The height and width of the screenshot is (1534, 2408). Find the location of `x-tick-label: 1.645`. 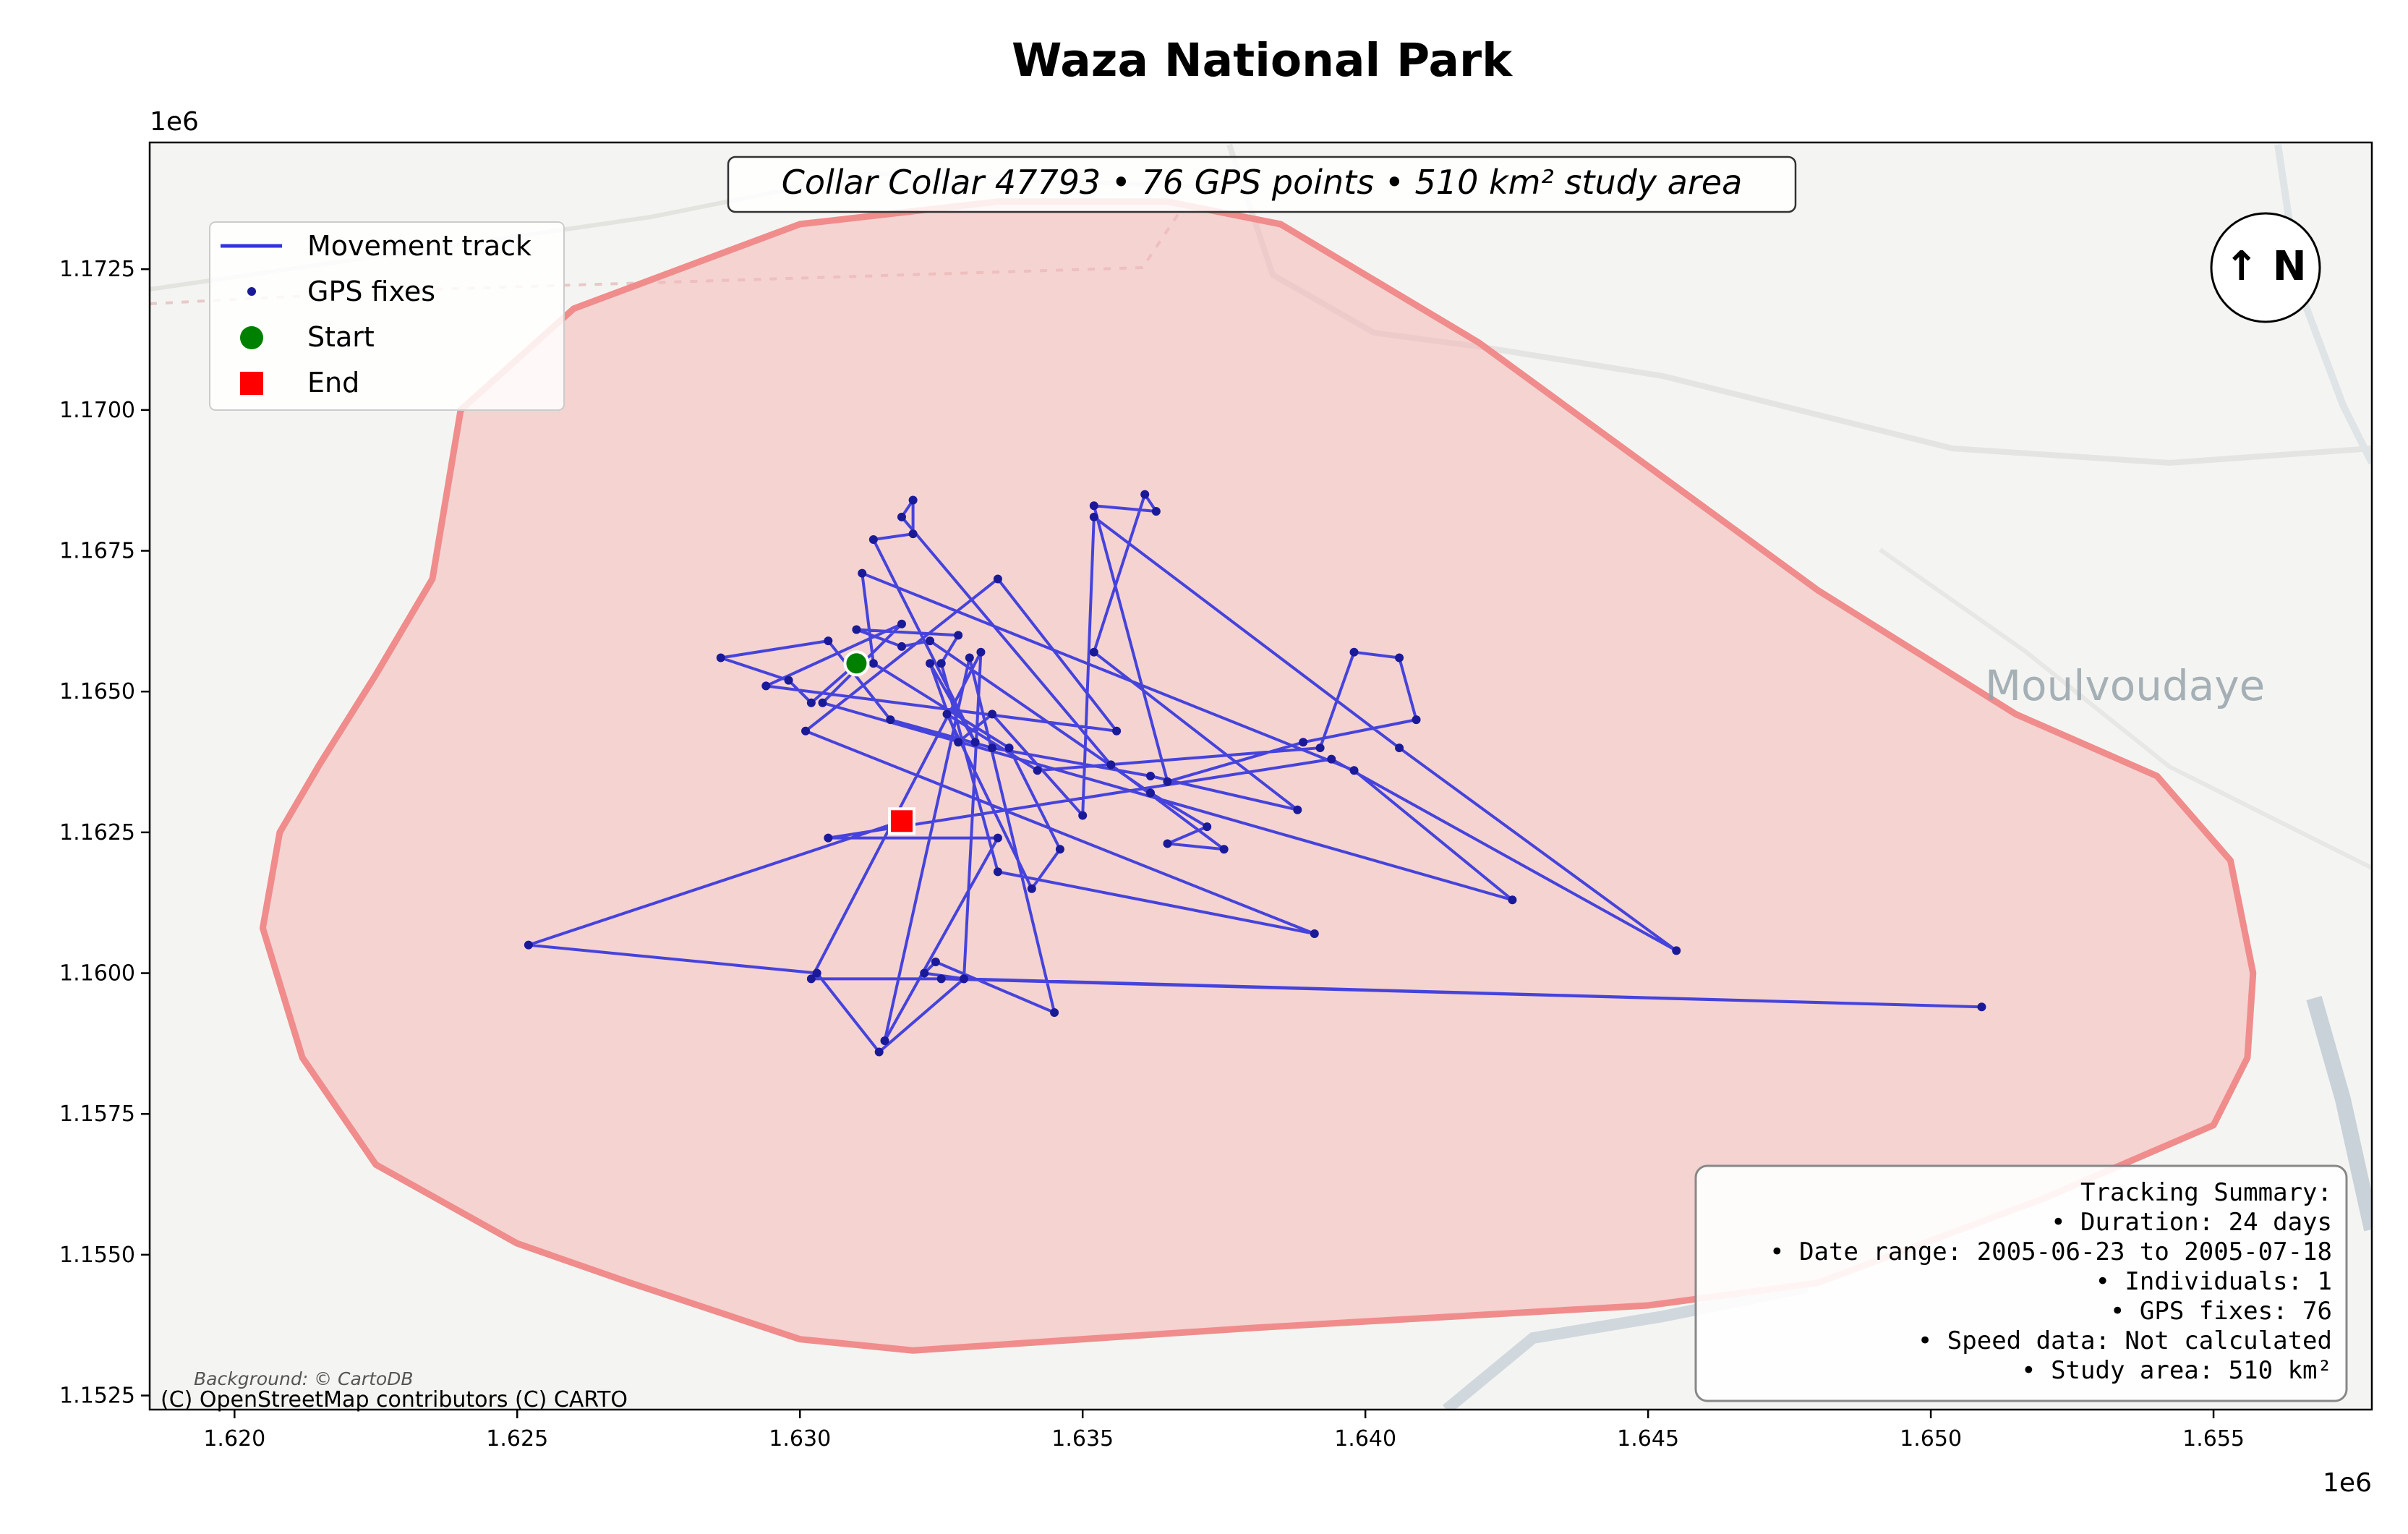

x-tick-label: 1.645 is located at coordinates (1648, 1439).